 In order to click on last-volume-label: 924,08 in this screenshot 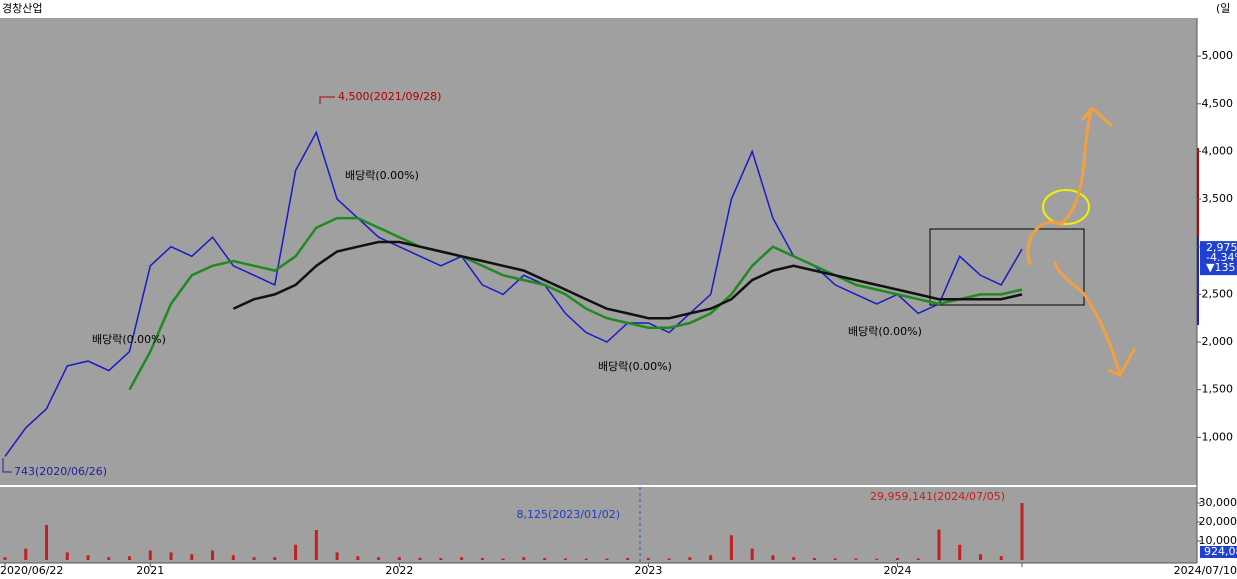, I will do `click(1220, 551)`.